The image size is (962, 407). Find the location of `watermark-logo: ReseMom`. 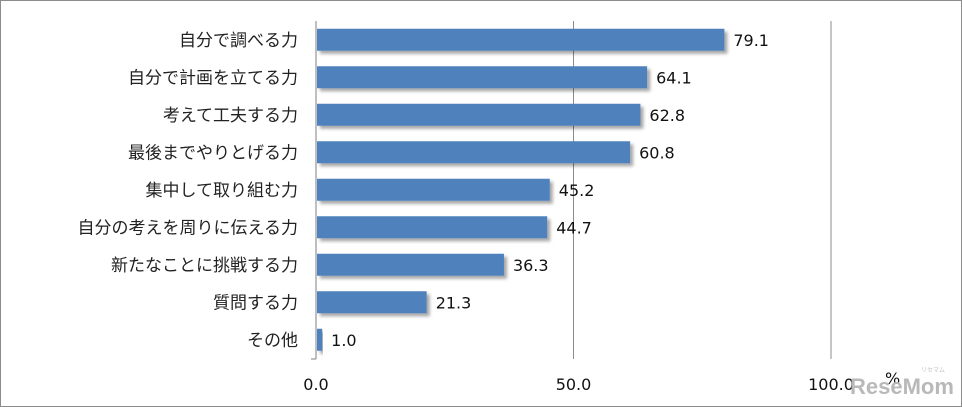

watermark-logo: ReseMom is located at coordinates (902, 386).